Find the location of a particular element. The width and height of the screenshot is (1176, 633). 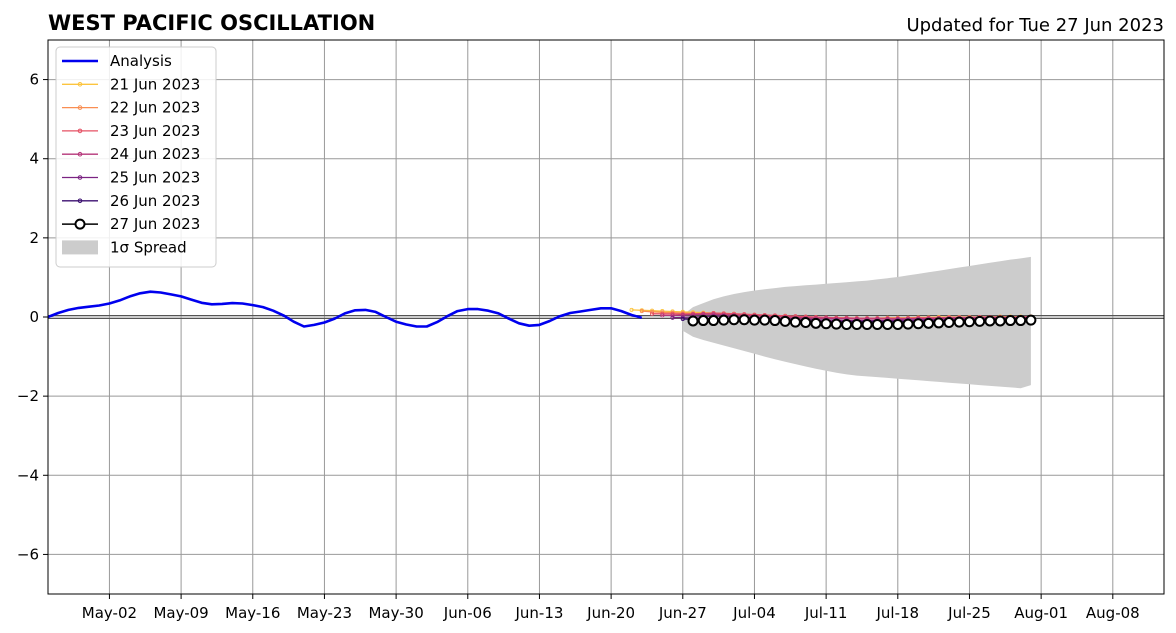

x-tick-label: Jun-06 is located at coordinates (467, 613).